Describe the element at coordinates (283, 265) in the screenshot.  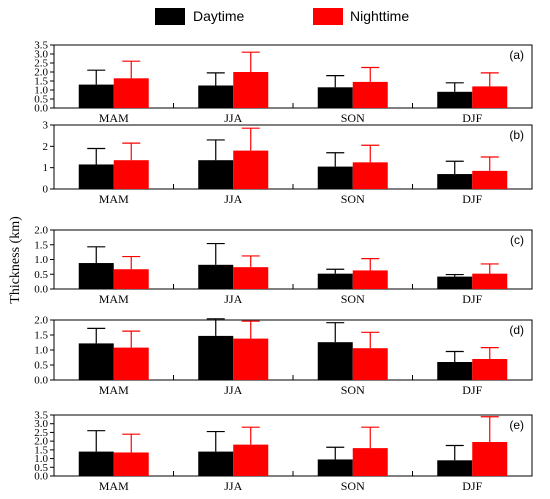
I see `panel-3: 0.0 0.5 1.0 1.5 2.0 MAM JJA SON DJF (c)` at that location.